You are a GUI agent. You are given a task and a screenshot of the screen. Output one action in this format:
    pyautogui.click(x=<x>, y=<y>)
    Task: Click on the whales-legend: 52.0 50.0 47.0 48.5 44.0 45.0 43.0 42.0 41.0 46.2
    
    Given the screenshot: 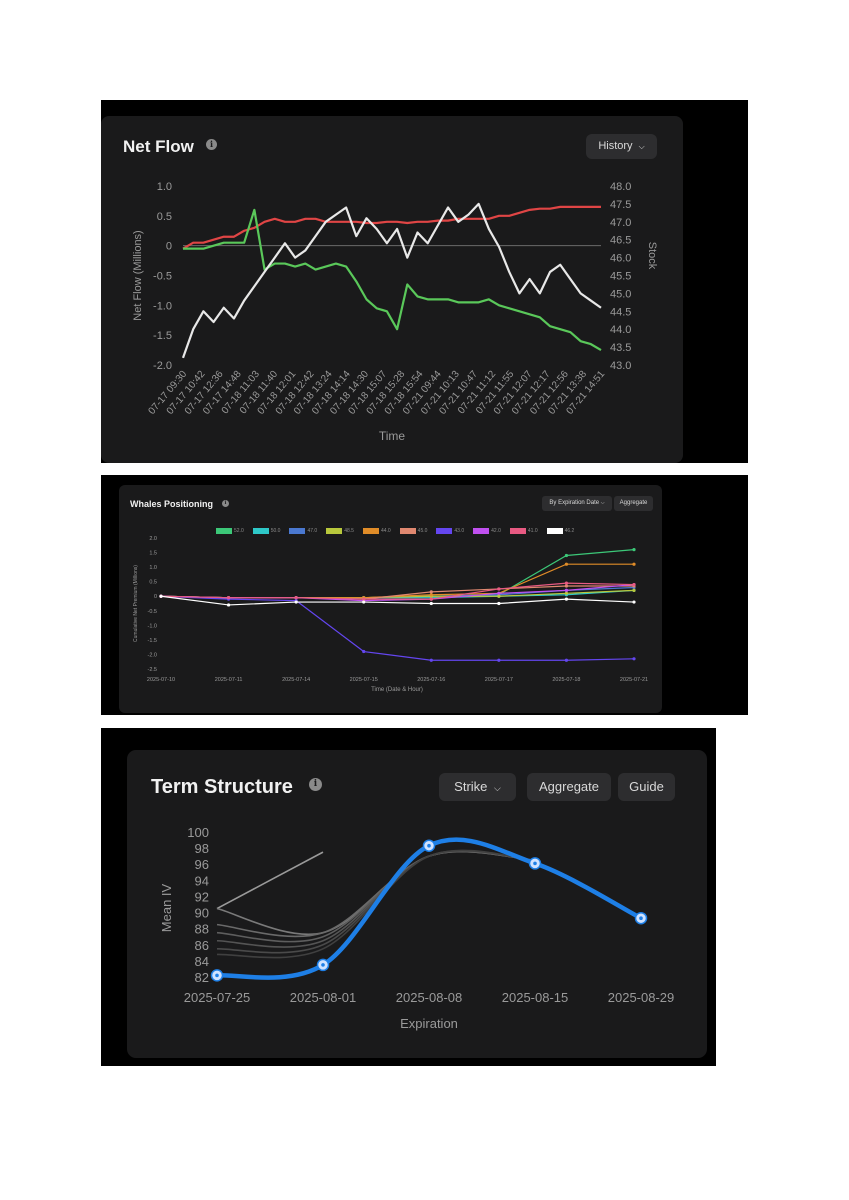 What is the action you would take?
    pyautogui.click(x=395, y=531)
    